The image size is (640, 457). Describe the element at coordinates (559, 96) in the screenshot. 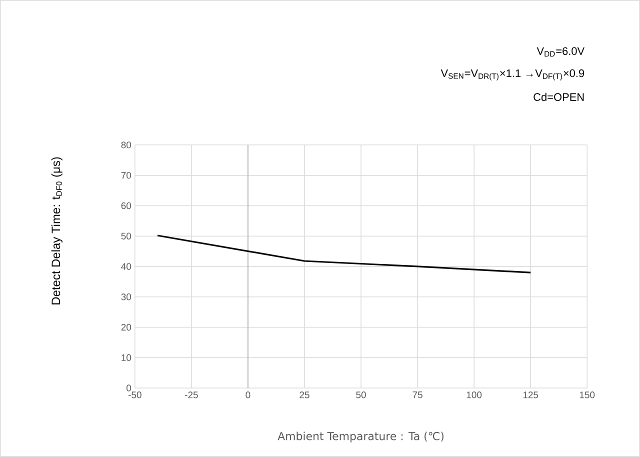

I see `text: Cd=OPEN` at that location.